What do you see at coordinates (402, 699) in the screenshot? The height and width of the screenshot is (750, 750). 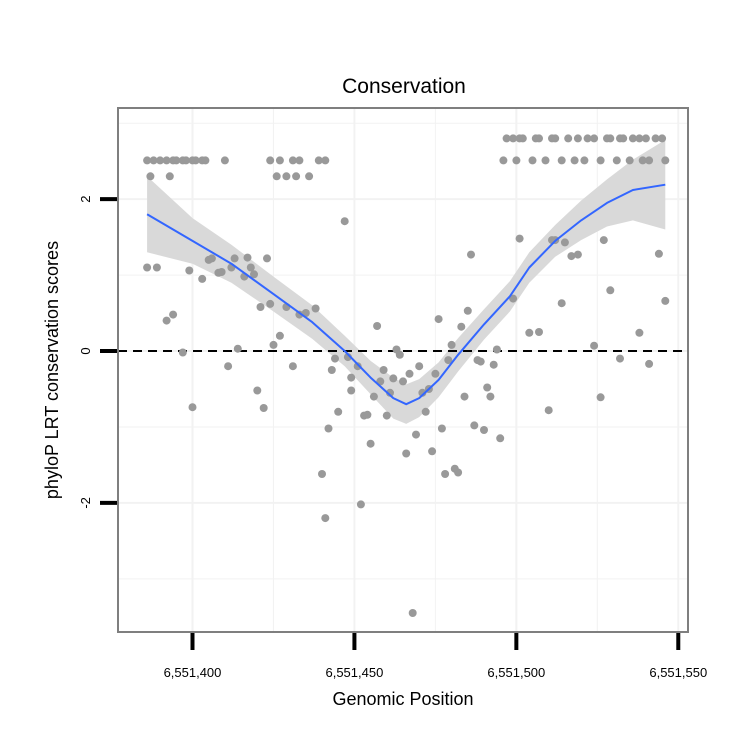 I see `x-axis-title: Genomic Position` at bounding box center [402, 699].